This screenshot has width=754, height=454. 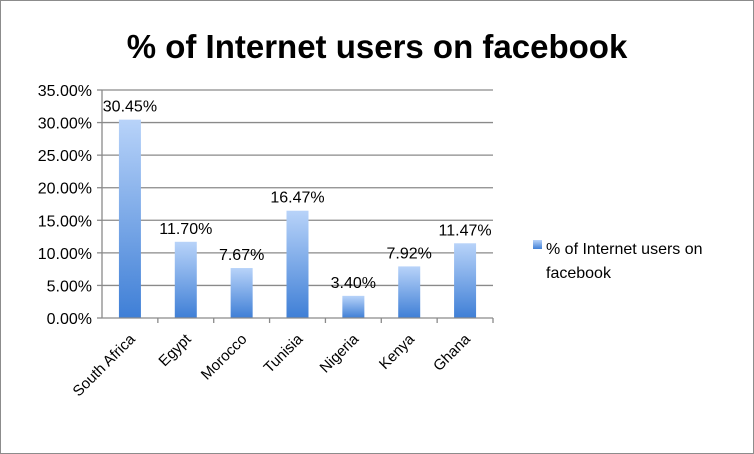 What do you see at coordinates (353, 283) in the screenshot?
I see `data-label-nigeria: 3.40%` at bounding box center [353, 283].